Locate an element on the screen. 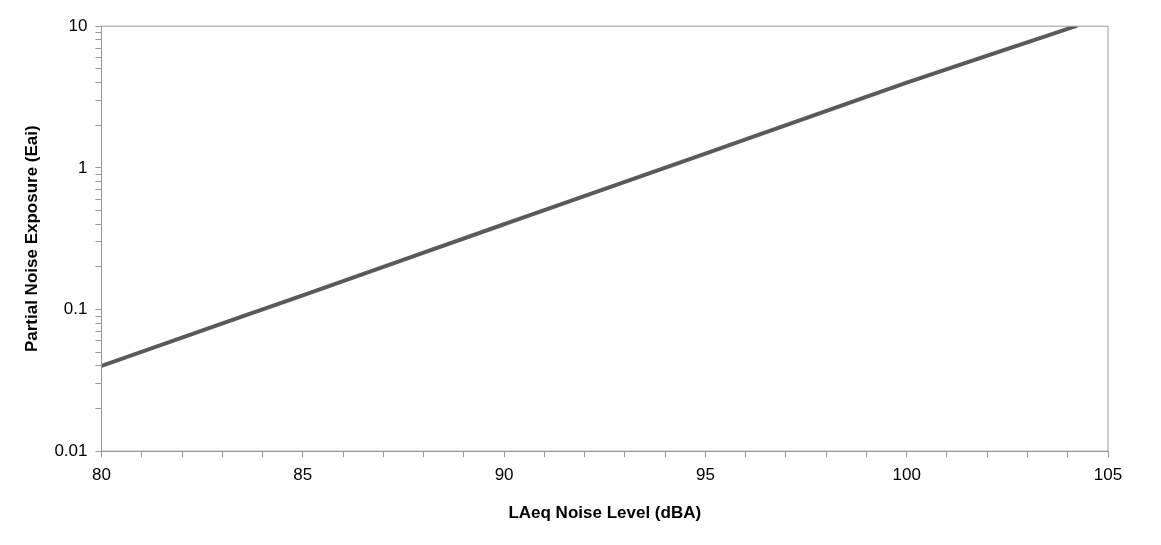 This screenshot has width=1161, height=545. x-tick-label: 95 is located at coordinates (705, 475).